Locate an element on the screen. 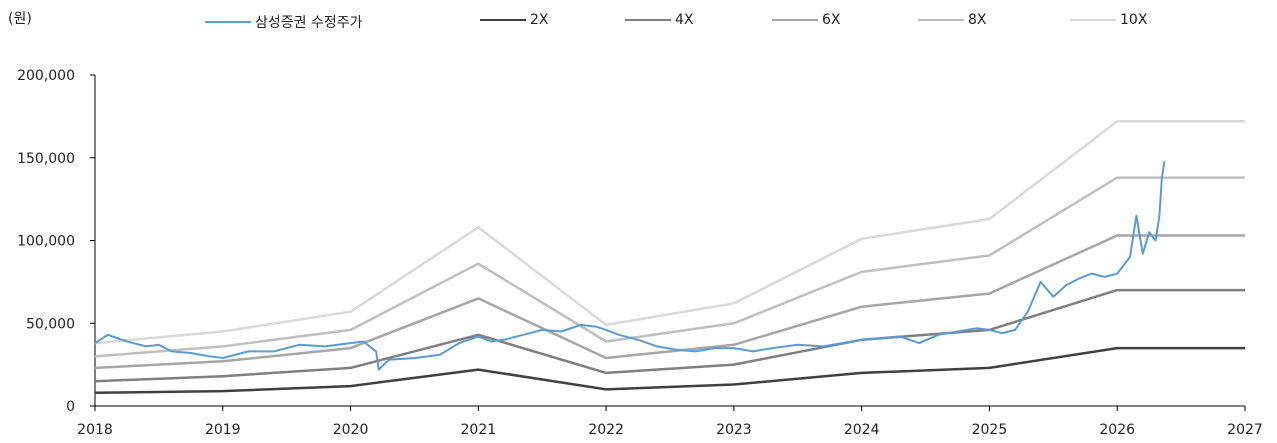 Image resolution: width=1277 pixels, height=443 pixels. y-unit-label: (원) is located at coordinates (20, 19).